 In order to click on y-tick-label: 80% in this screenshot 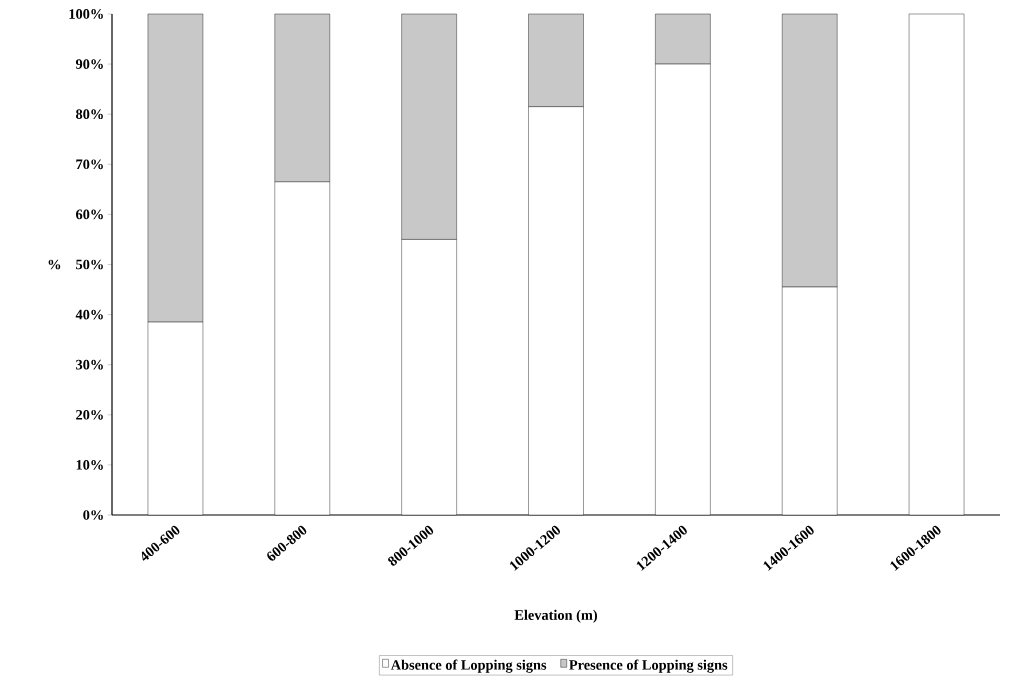, I will do `click(89, 114)`.